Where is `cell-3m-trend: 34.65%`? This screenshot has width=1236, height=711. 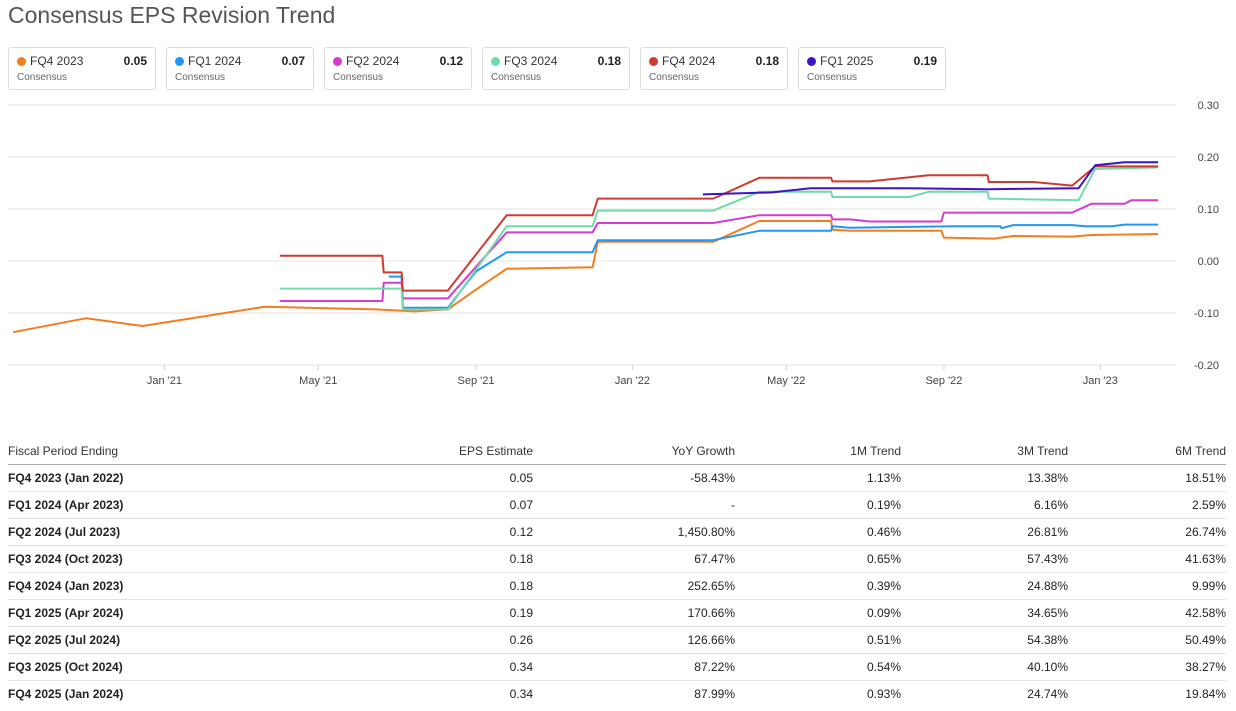 cell-3m-trend: 34.65% is located at coordinates (984, 613).